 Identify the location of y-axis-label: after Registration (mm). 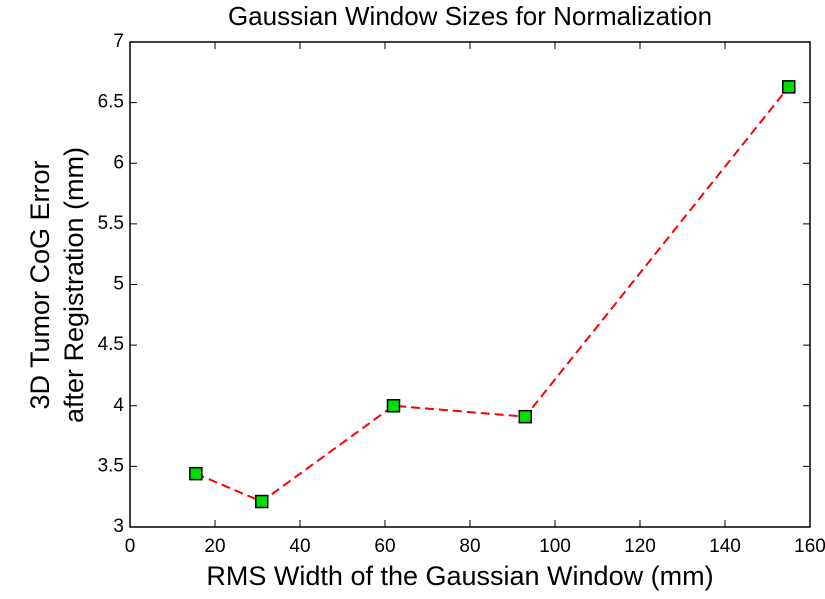
(74, 285).